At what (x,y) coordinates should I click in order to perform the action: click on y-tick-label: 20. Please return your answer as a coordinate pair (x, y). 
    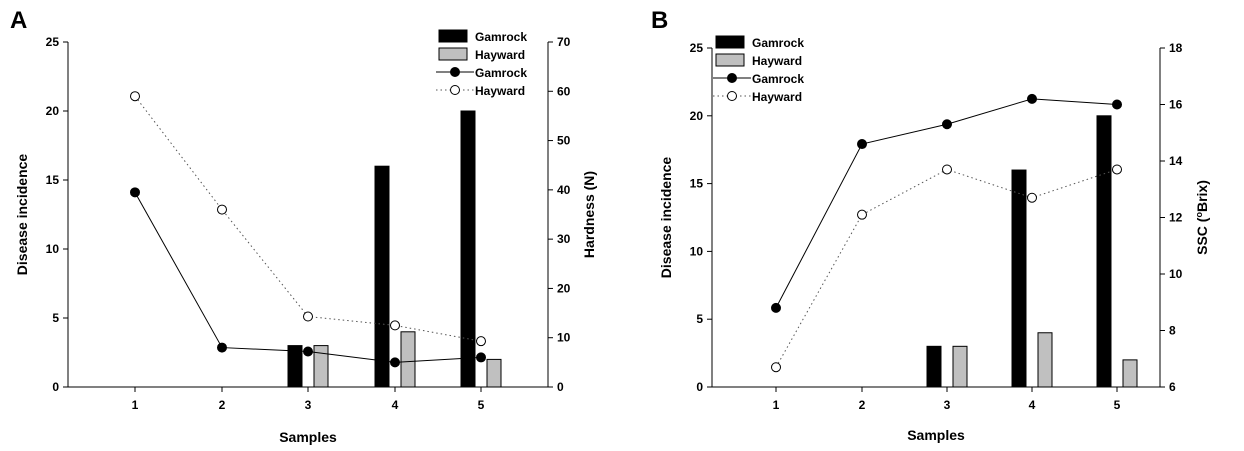
    Looking at the image, I should click on (53, 111).